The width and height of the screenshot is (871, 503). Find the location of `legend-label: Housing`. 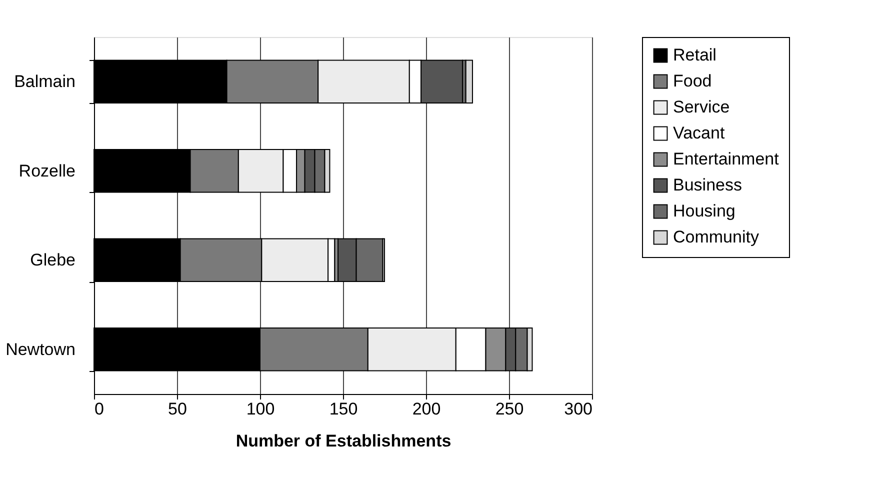

legend-label: Housing is located at coordinates (704, 211).